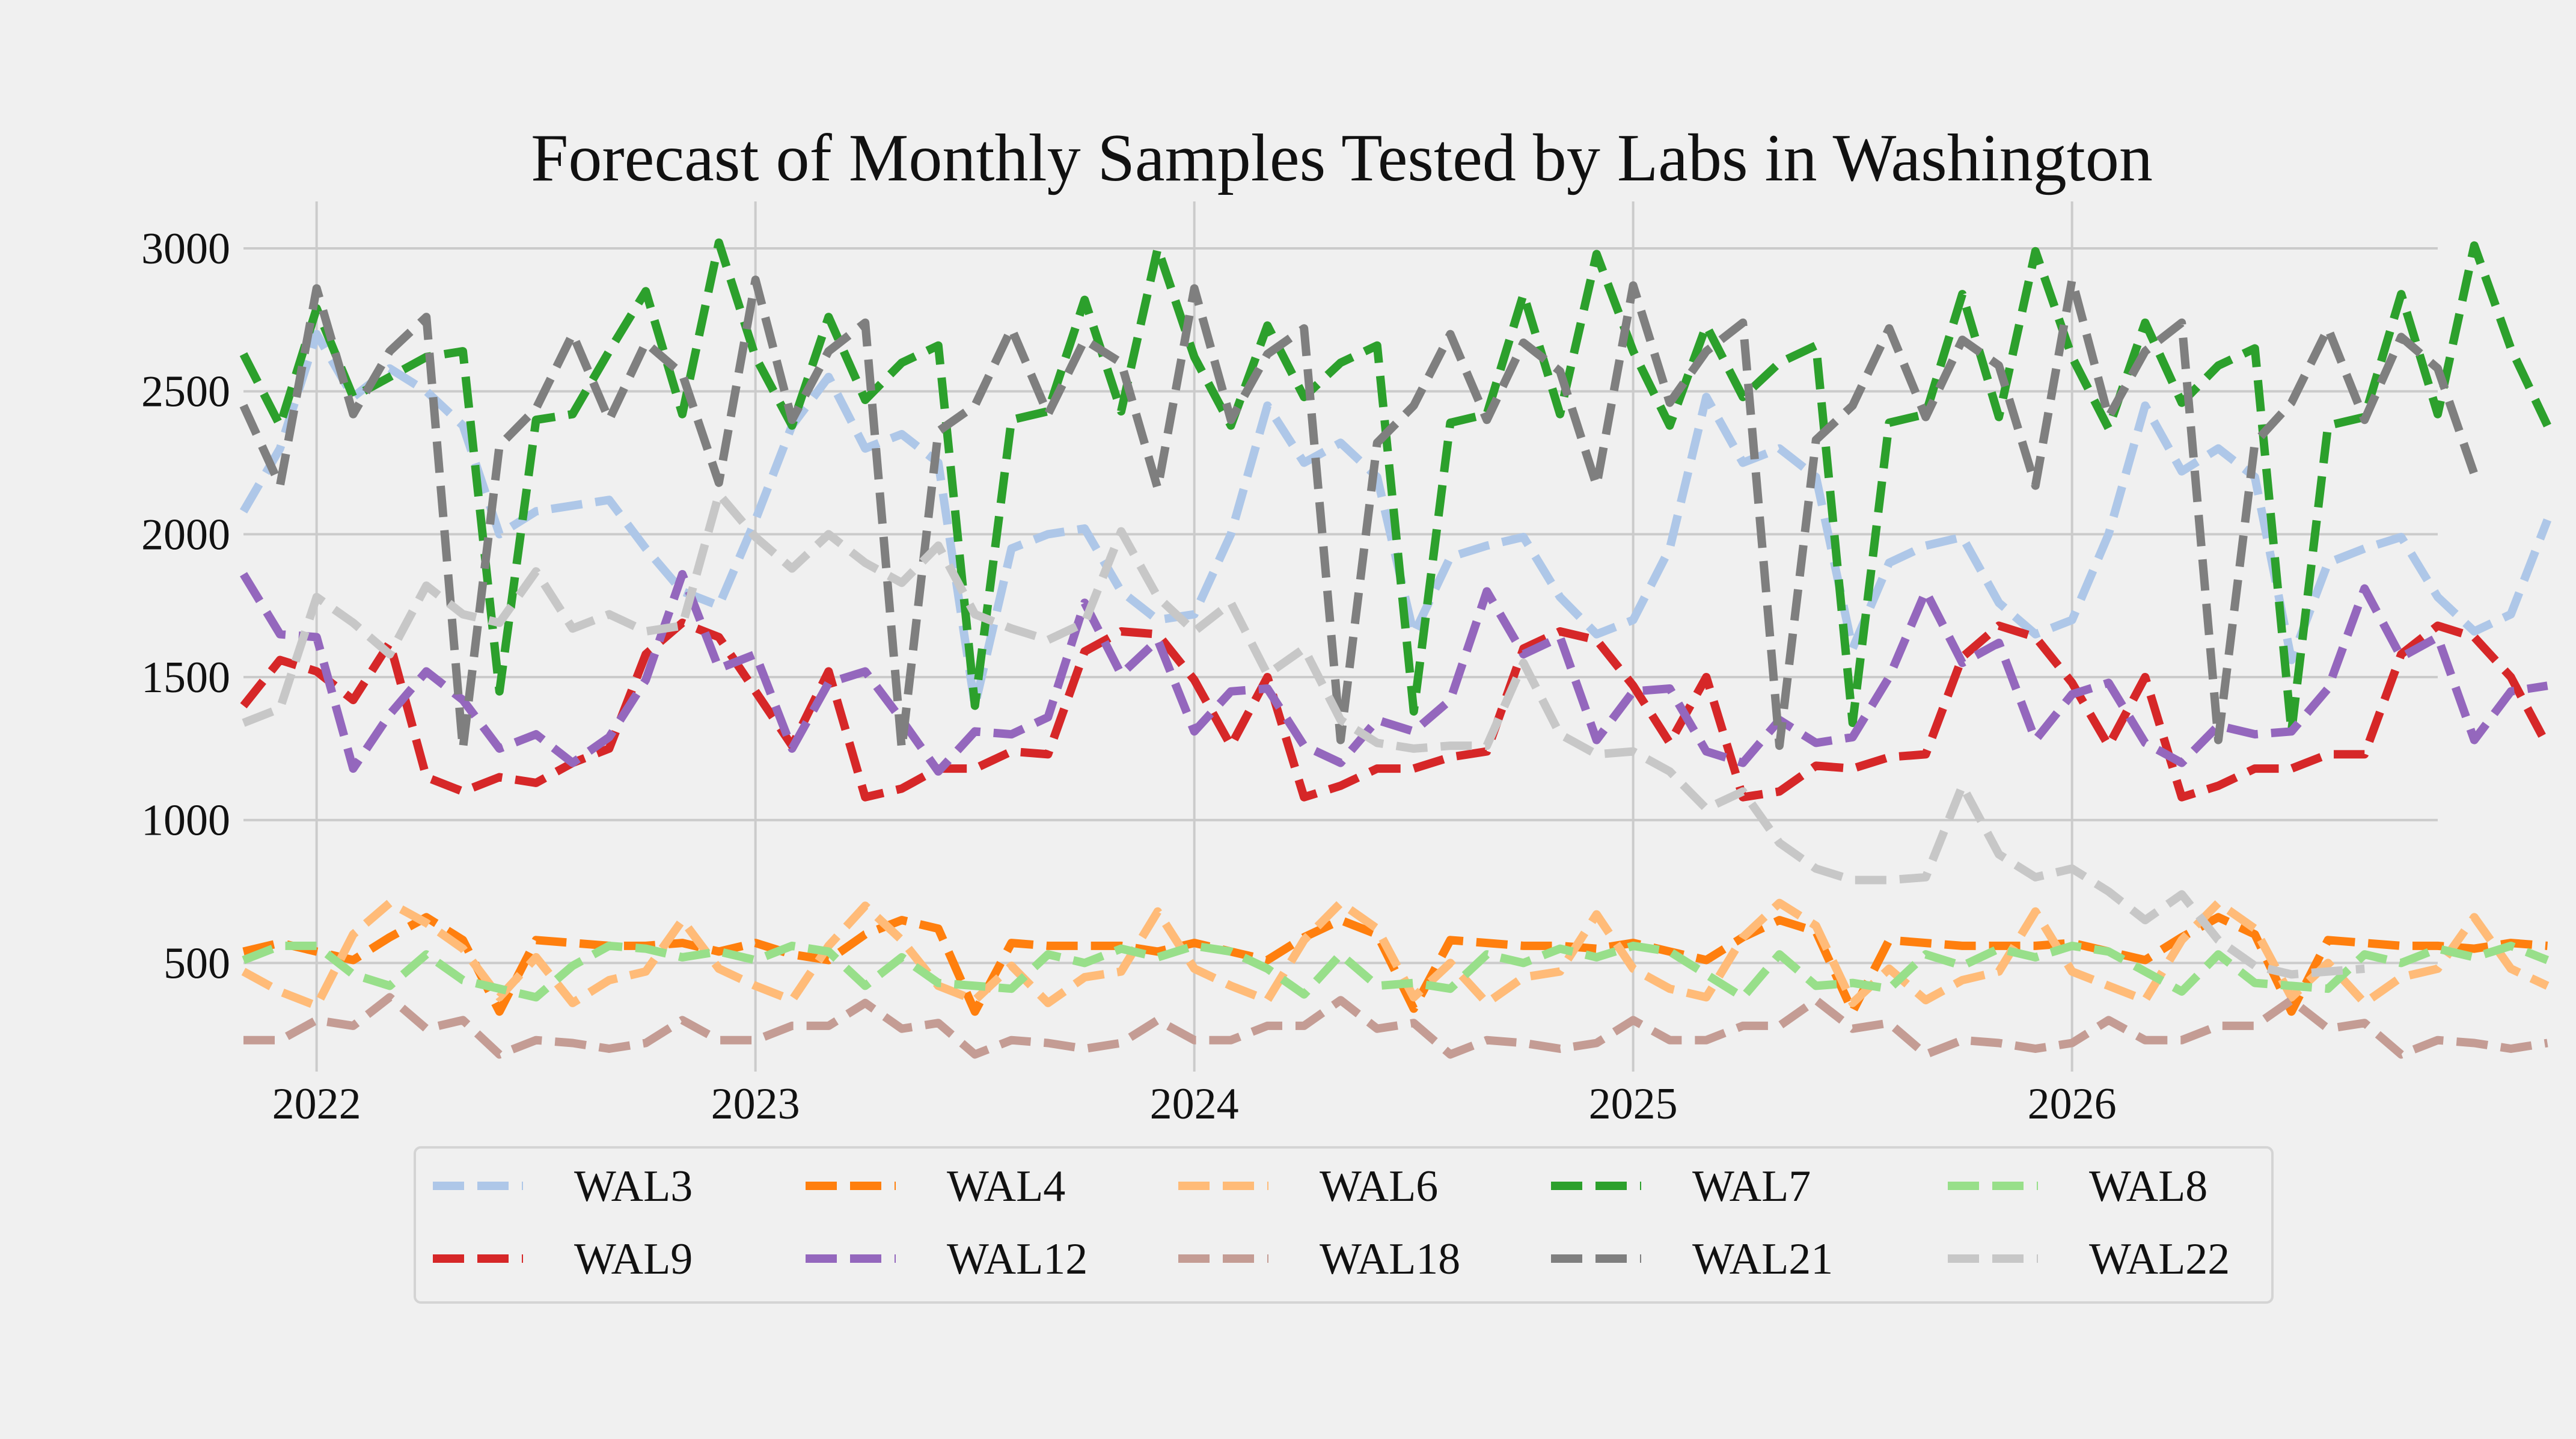 This screenshot has width=2576, height=1439. What do you see at coordinates (1379, 1186) in the screenshot?
I see `legend-label-wal6: WAL6` at bounding box center [1379, 1186].